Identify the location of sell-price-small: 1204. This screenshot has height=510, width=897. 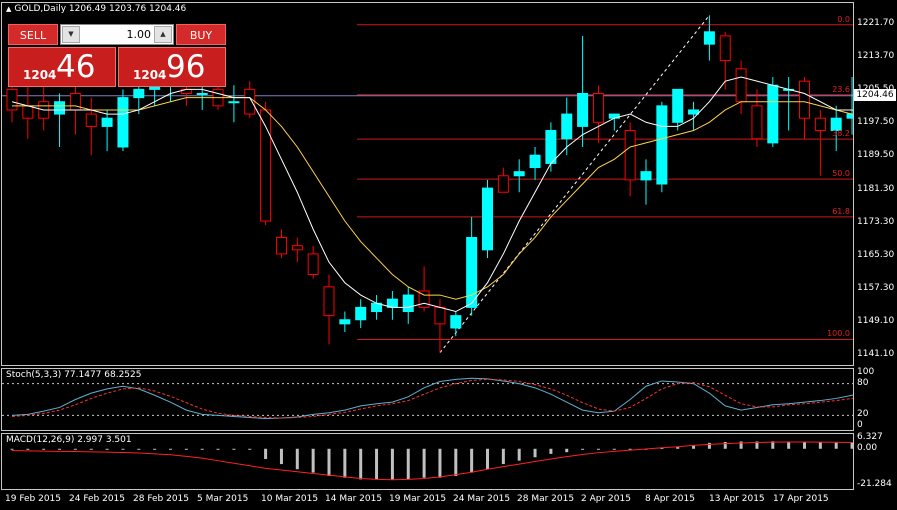
(40, 75).